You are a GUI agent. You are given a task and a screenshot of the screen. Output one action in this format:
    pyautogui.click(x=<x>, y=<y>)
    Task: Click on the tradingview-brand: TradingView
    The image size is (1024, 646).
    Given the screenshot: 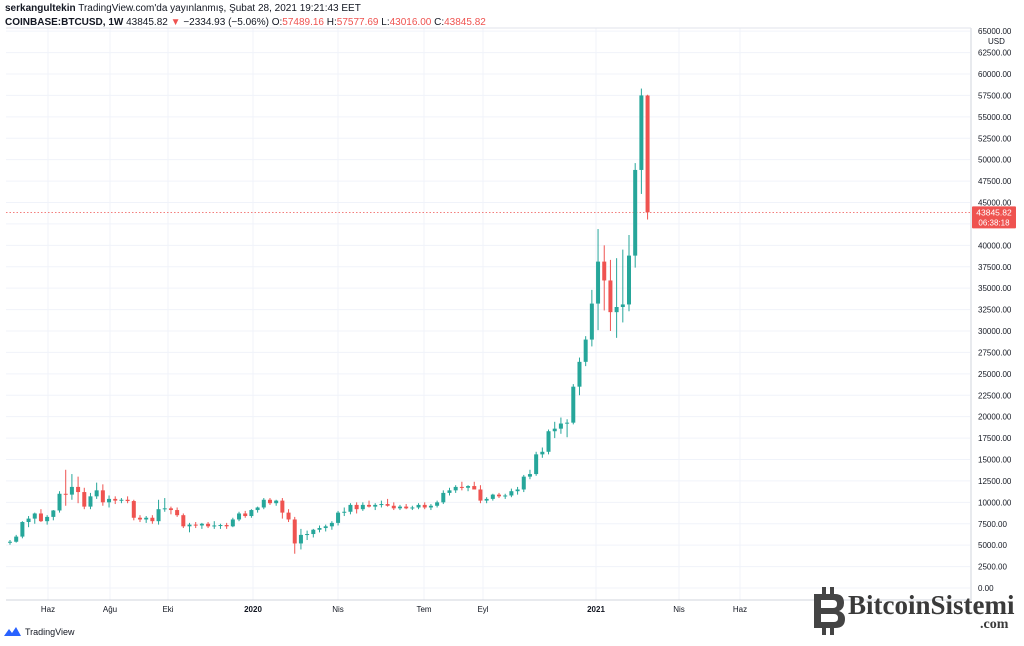 What is the action you would take?
    pyautogui.click(x=39, y=631)
    